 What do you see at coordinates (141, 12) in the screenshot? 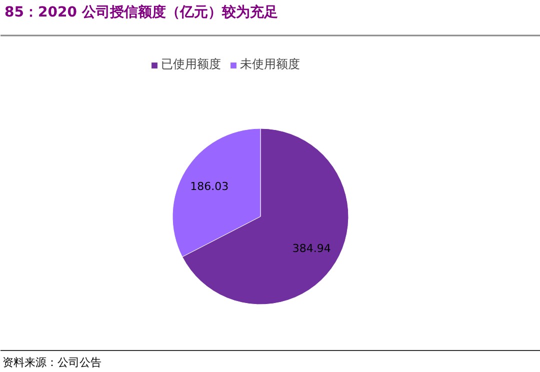
I see `chart-title: 85：2020 公司授信额度（亿元）较为充足` at bounding box center [141, 12].